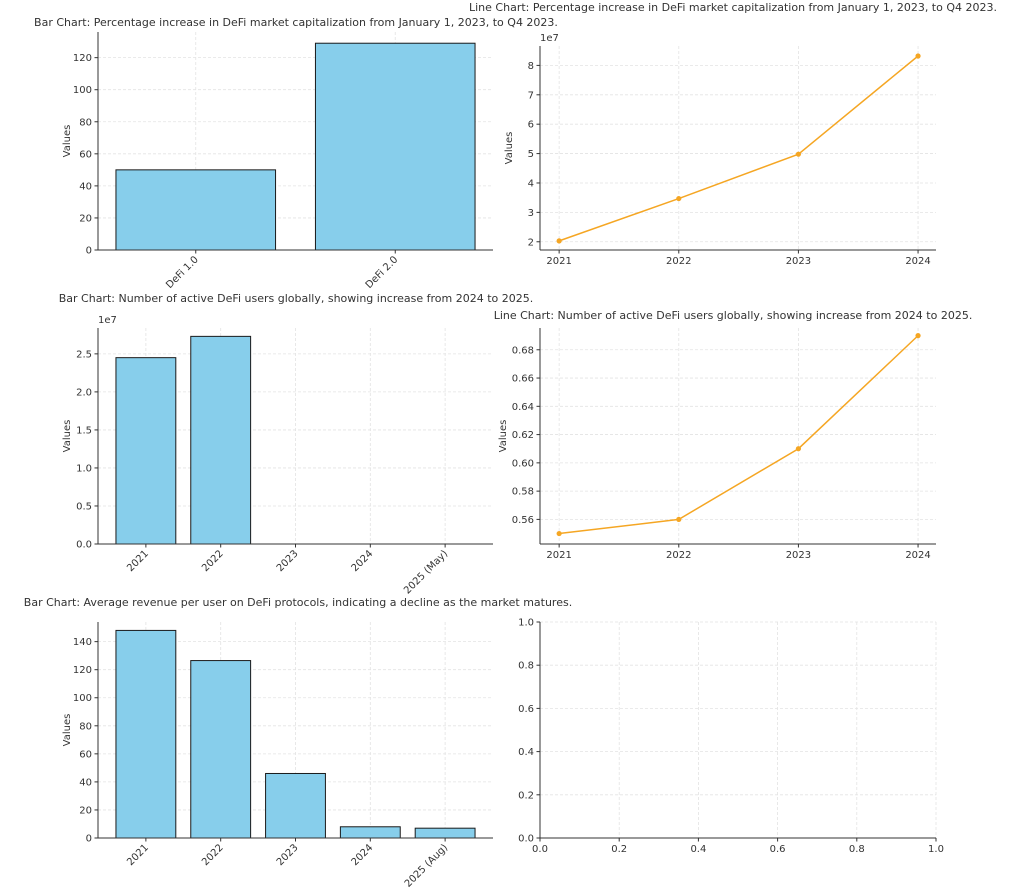 This screenshot has width=1024, height=893. What do you see at coordinates (531, 125) in the screenshot?
I see `y-tick-label: 6` at bounding box center [531, 125].